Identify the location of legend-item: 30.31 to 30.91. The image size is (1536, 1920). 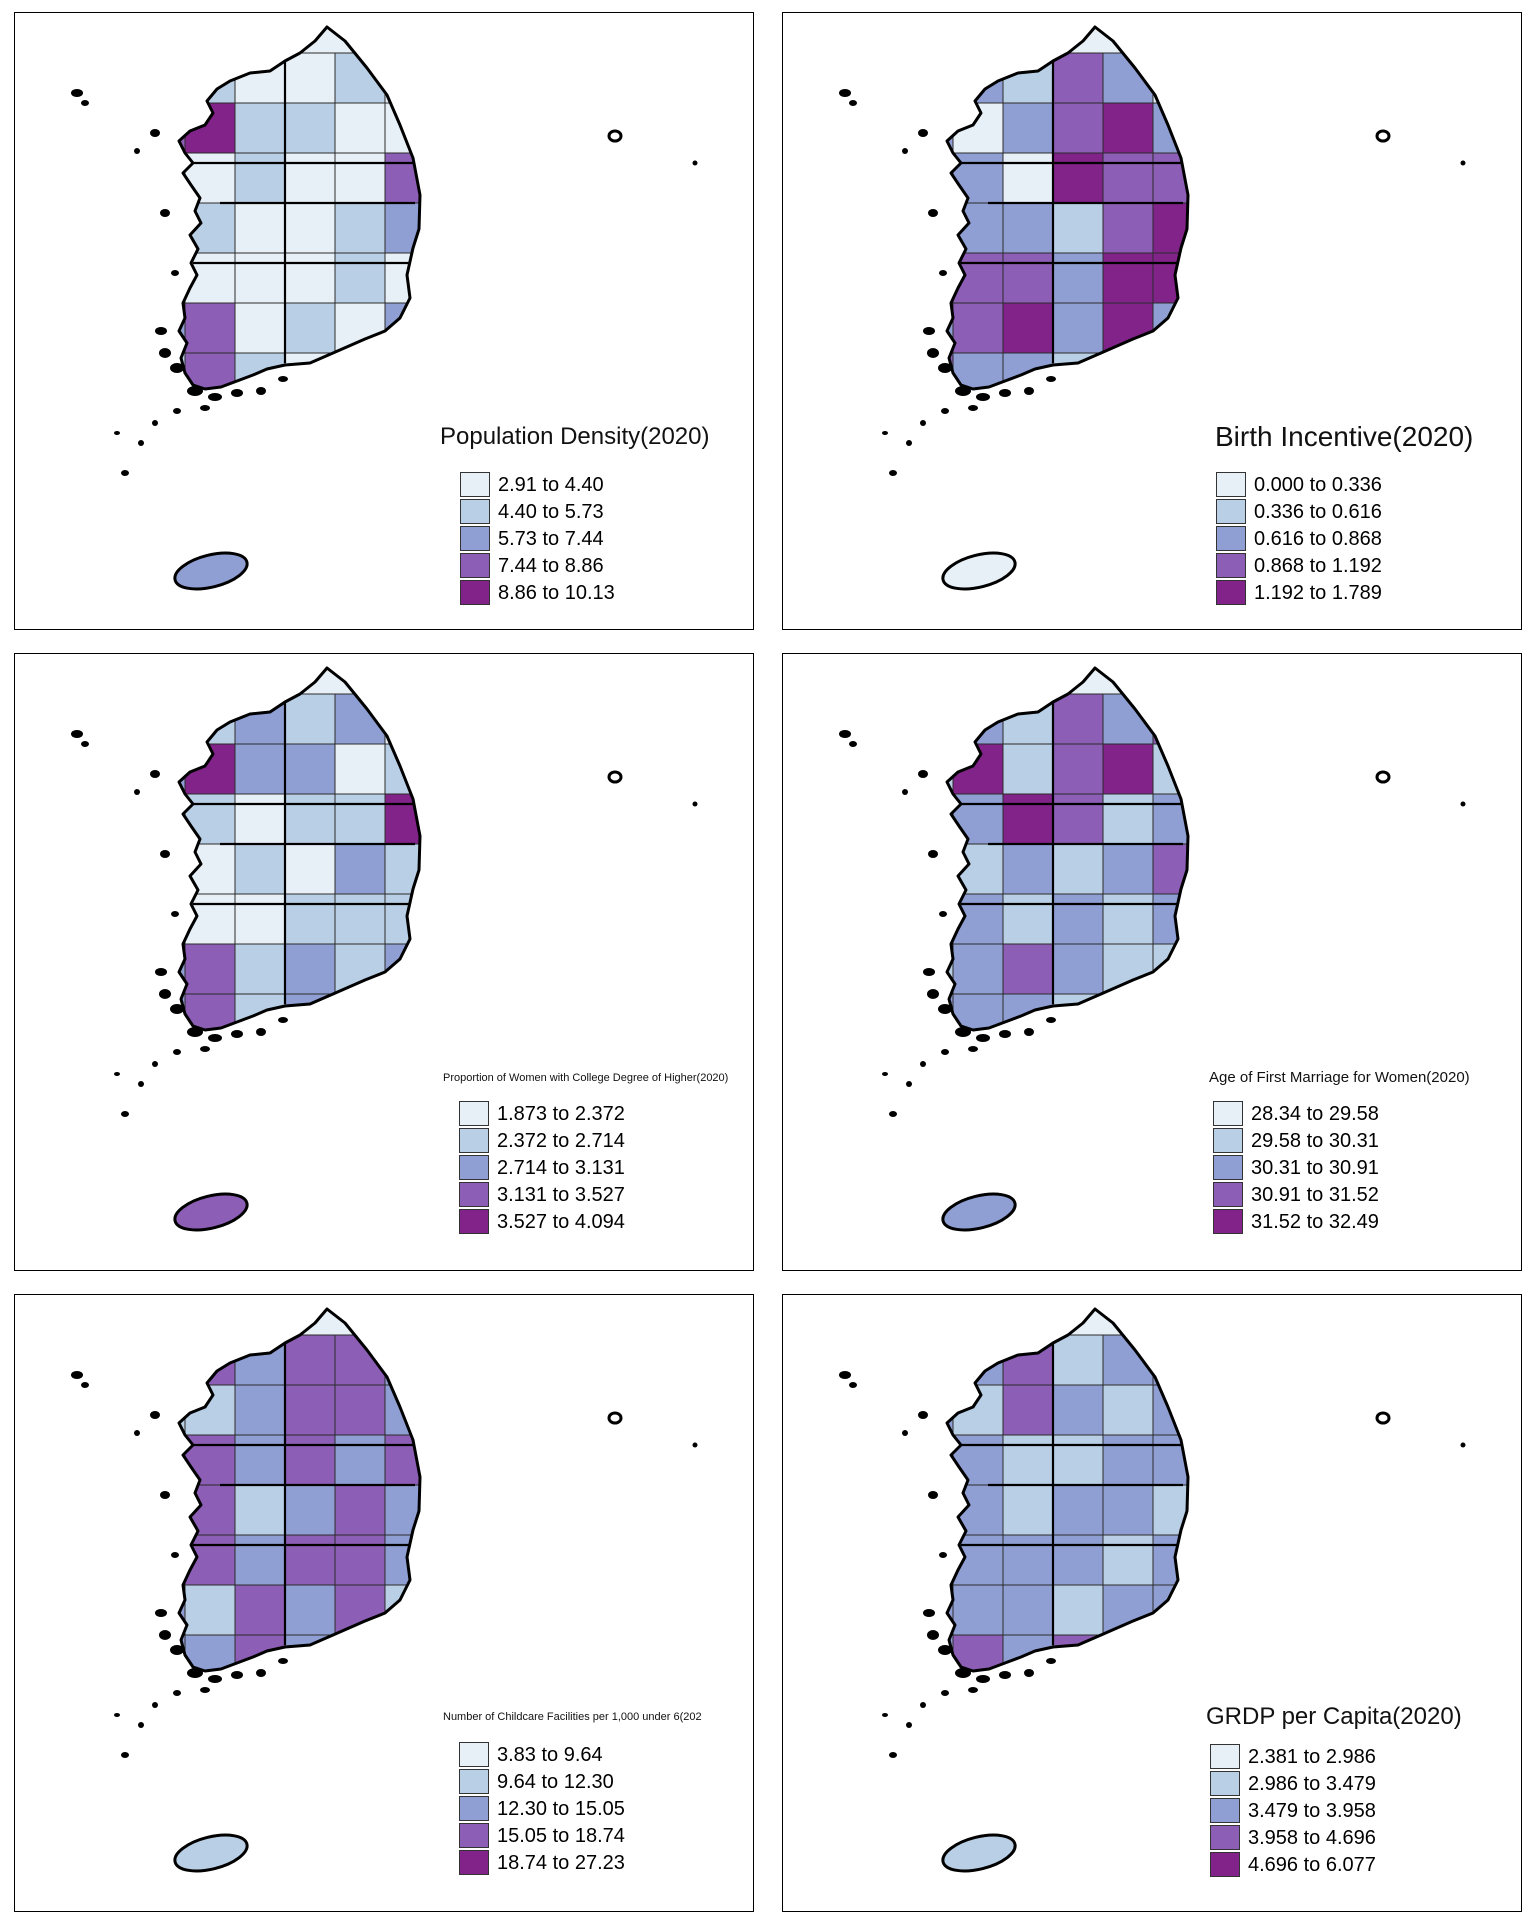
(1296, 1167).